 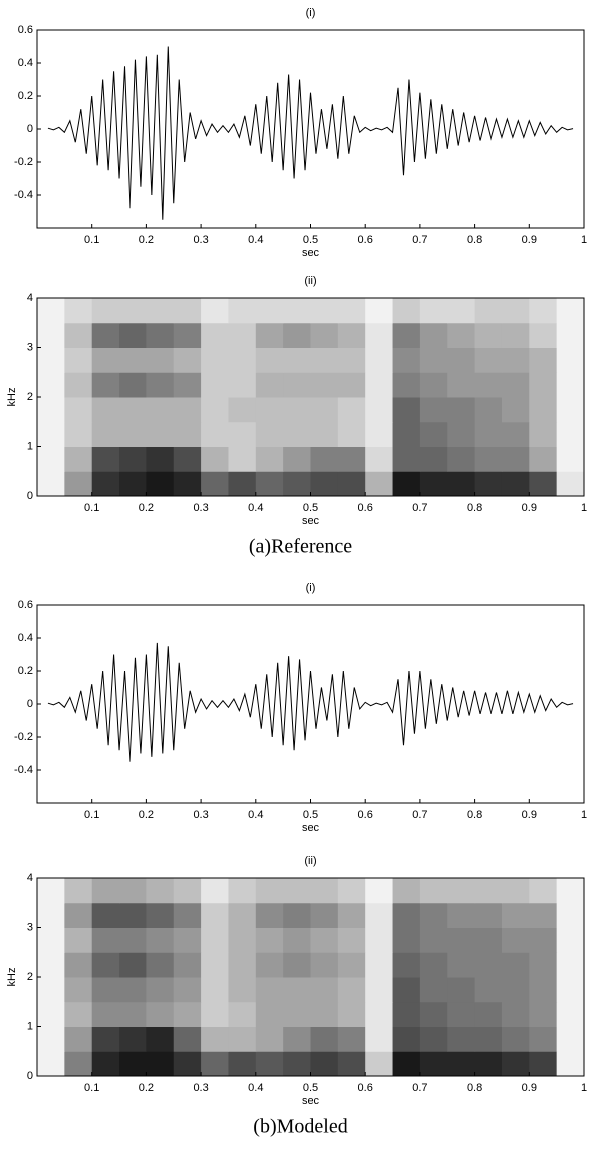 What do you see at coordinates (419, 240) in the screenshot?
I see `x-tick-label: 0.7` at bounding box center [419, 240].